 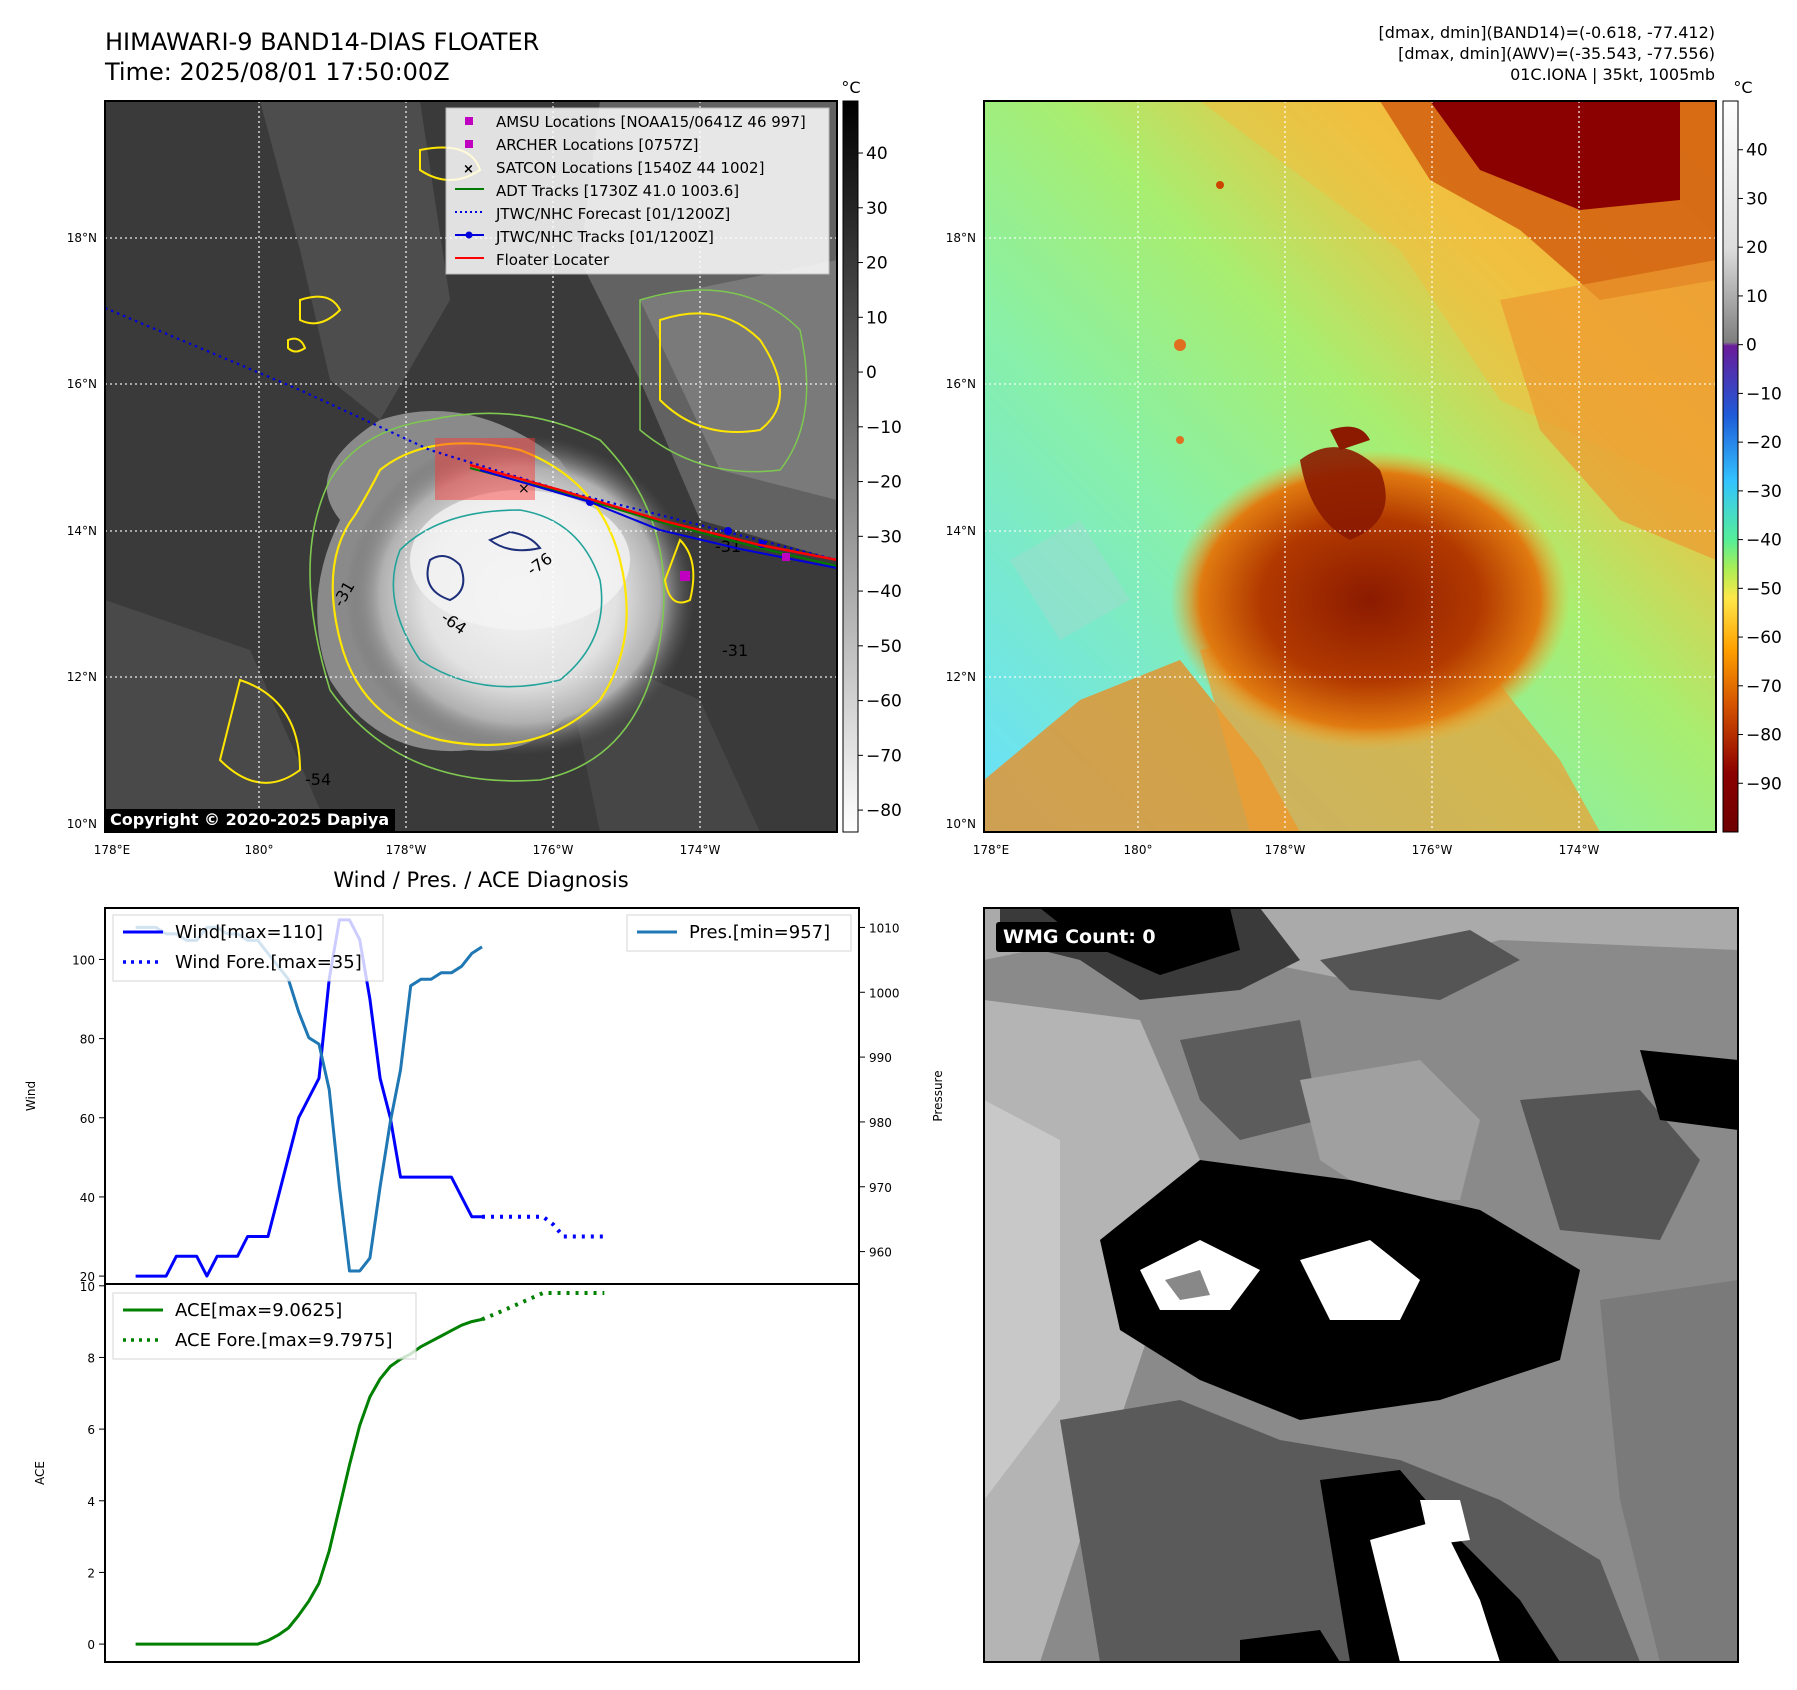 I want to click on wv-lat-label: 18°N, so click(x=961, y=238).